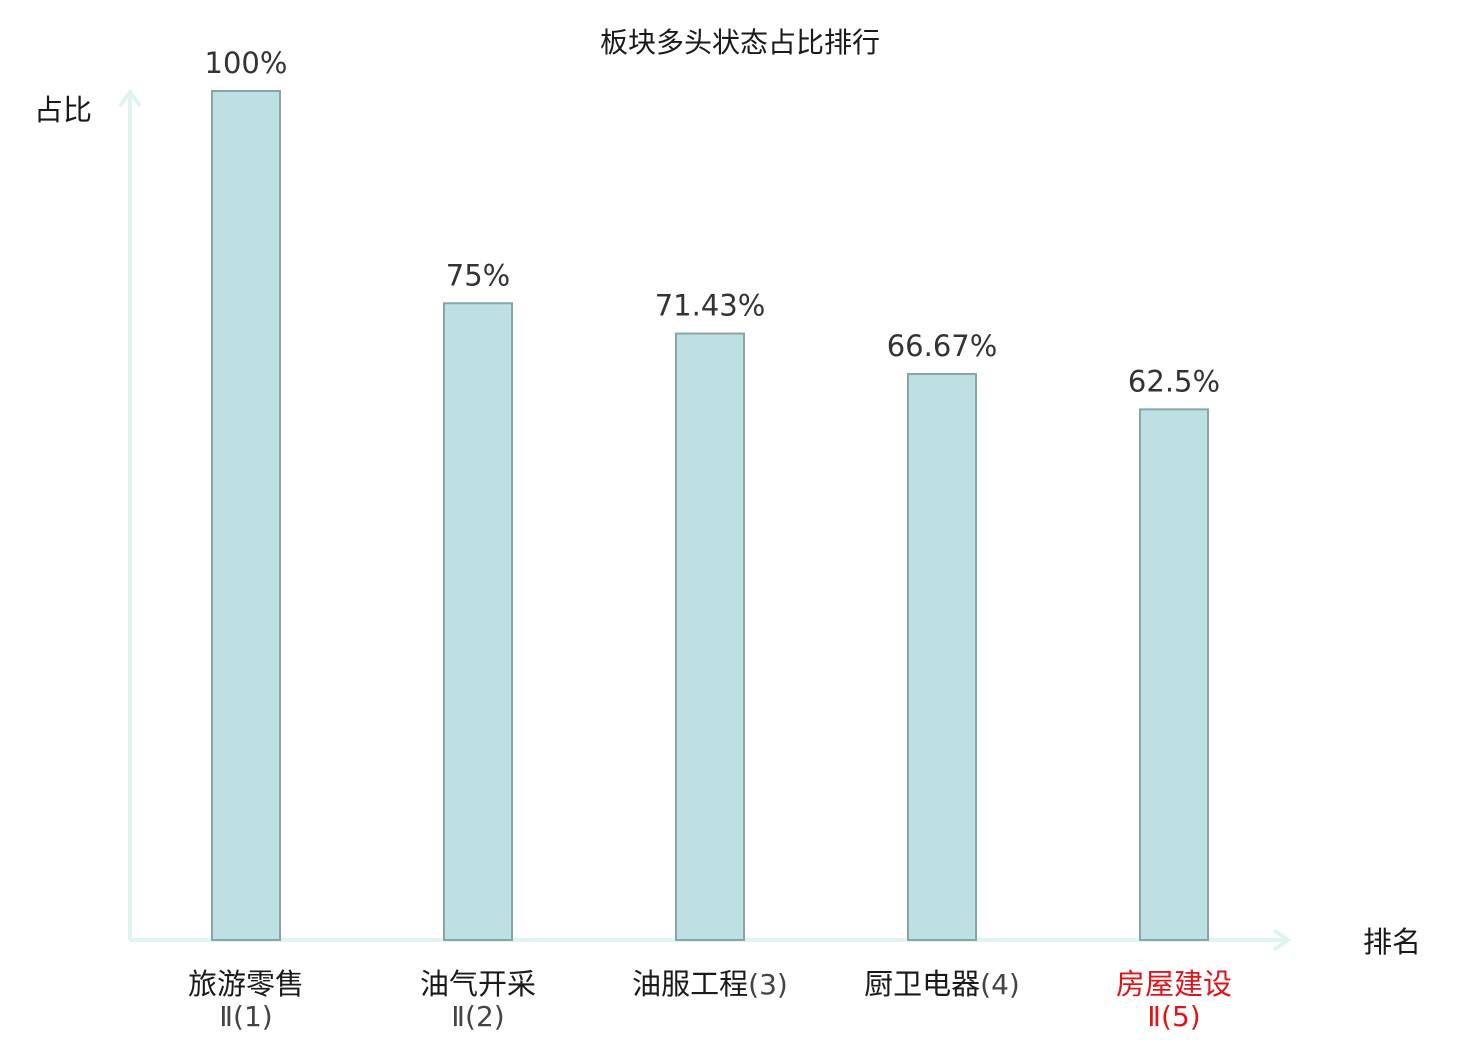 The width and height of the screenshot is (1480, 1040). What do you see at coordinates (246, 984) in the screenshot?
I see `category-label-1: 旅游零售` at bounding box center [246, 984].